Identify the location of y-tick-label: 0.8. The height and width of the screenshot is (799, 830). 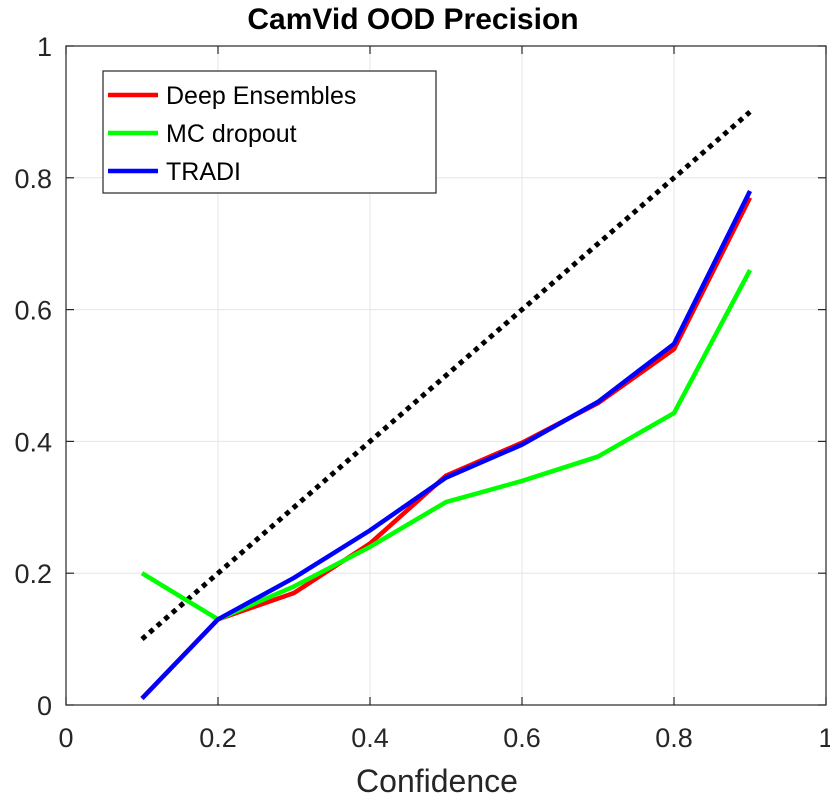
(33, 179).